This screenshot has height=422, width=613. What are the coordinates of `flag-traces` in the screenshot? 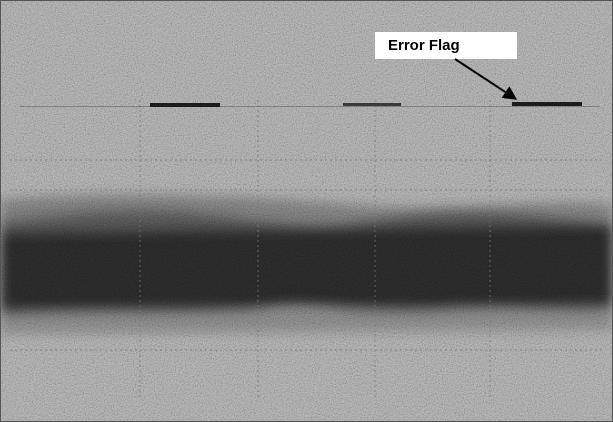 It's located at (310, 104).